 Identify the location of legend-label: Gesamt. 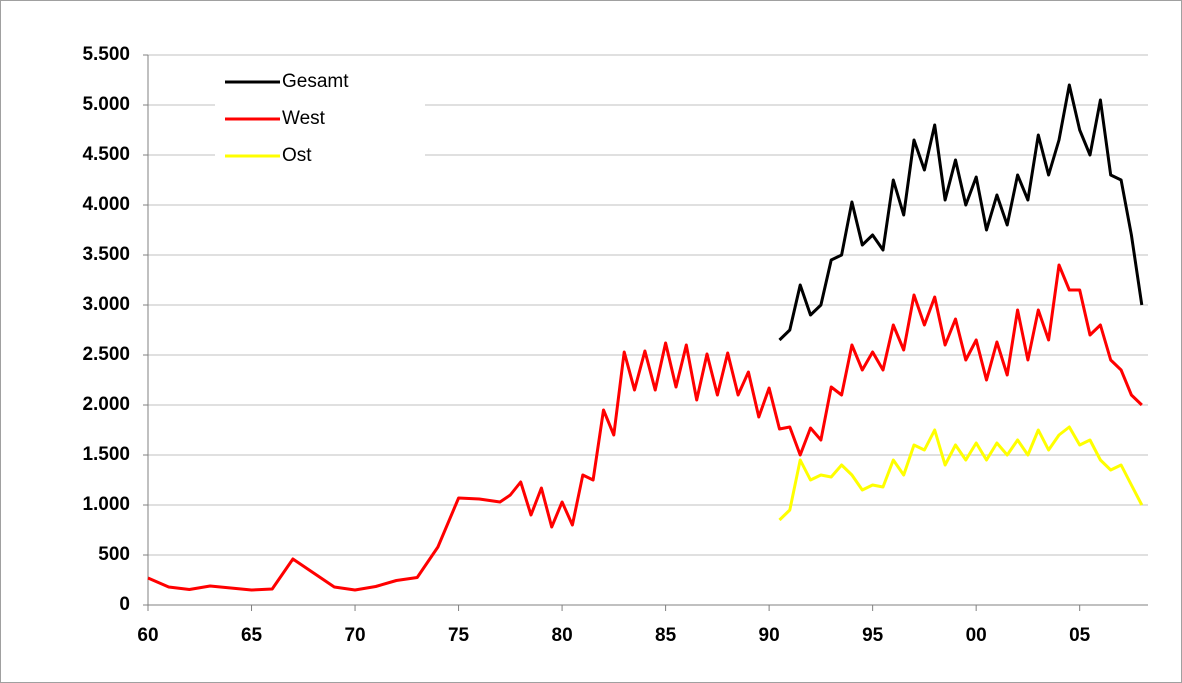
(315, 81).